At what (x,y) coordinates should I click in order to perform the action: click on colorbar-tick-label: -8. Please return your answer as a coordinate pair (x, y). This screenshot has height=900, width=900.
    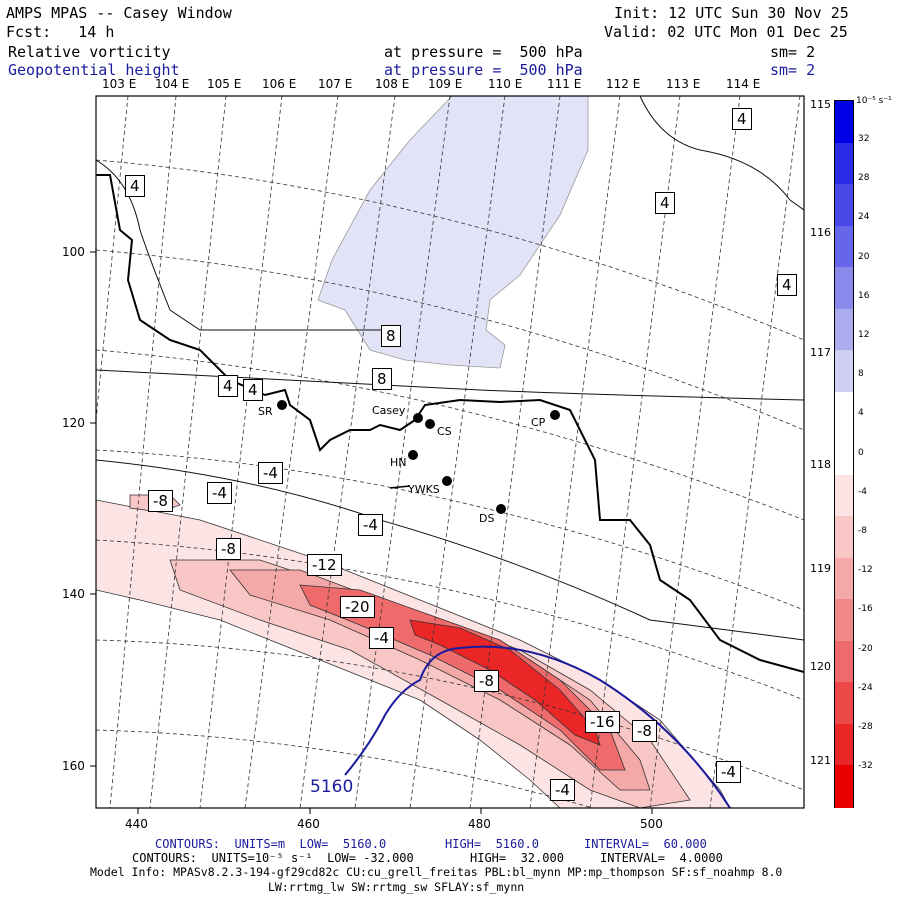
    Looking at the image, I should click on (862, 531).